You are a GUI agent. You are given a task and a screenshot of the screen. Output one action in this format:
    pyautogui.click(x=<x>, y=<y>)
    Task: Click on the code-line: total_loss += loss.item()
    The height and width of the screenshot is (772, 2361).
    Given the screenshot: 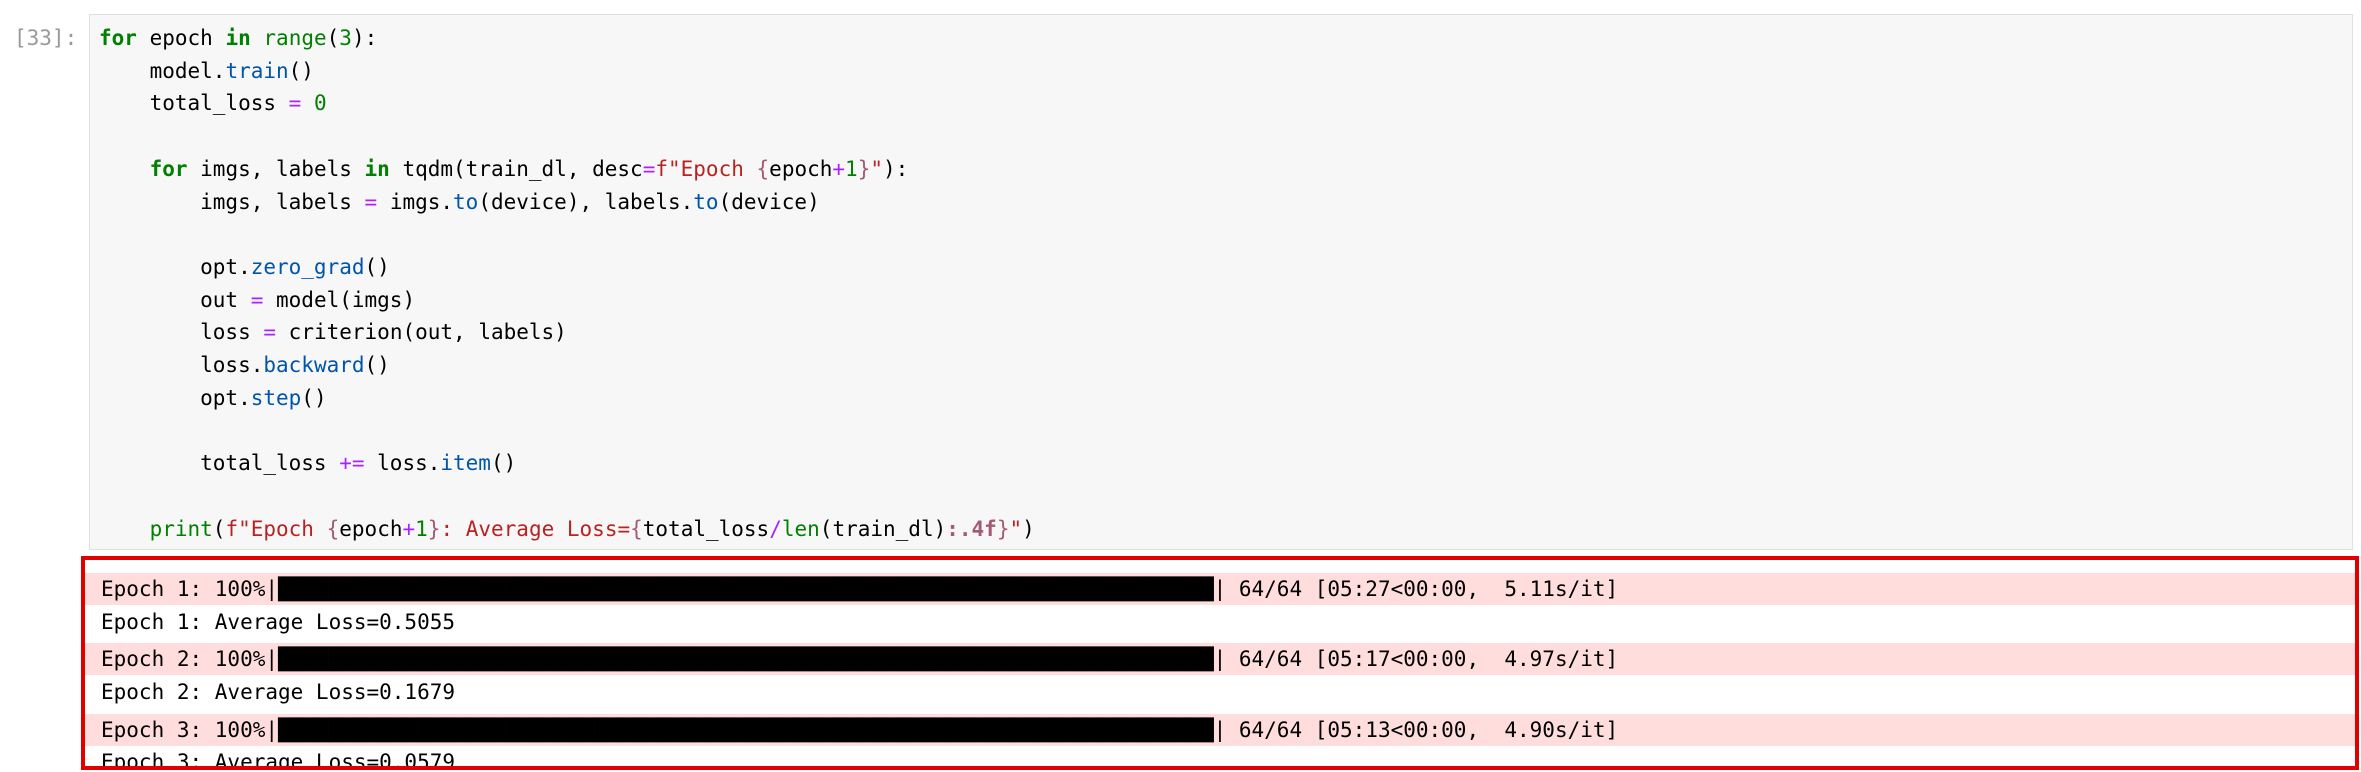 What is the action you would take?
    pyautogui.click(x=307, y=463)
    